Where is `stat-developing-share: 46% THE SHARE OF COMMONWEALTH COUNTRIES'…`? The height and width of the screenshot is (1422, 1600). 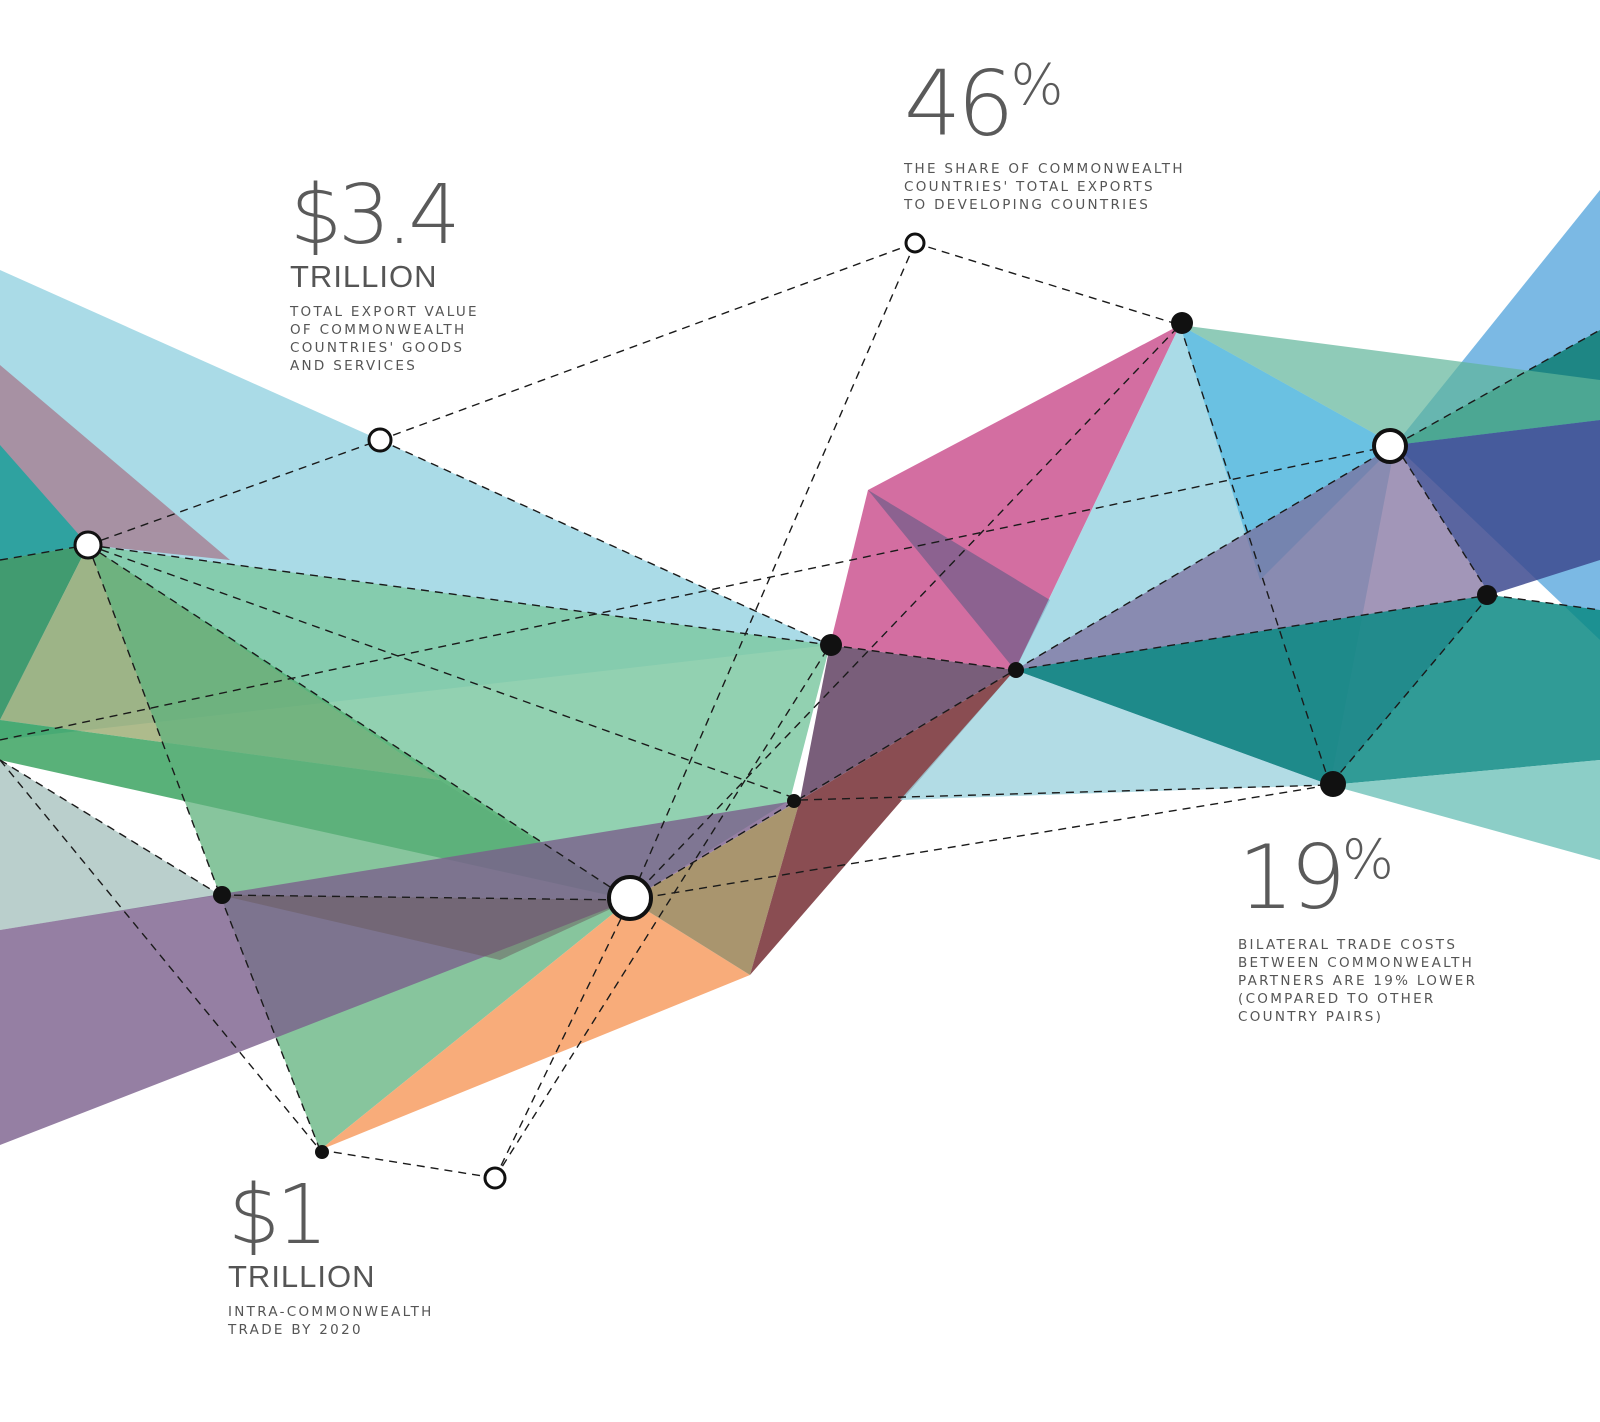 stat-developing-share: 46% THE SHARE OF COMMONWEALTH COUNTRIES'… is located at coordinates (1044, 136).